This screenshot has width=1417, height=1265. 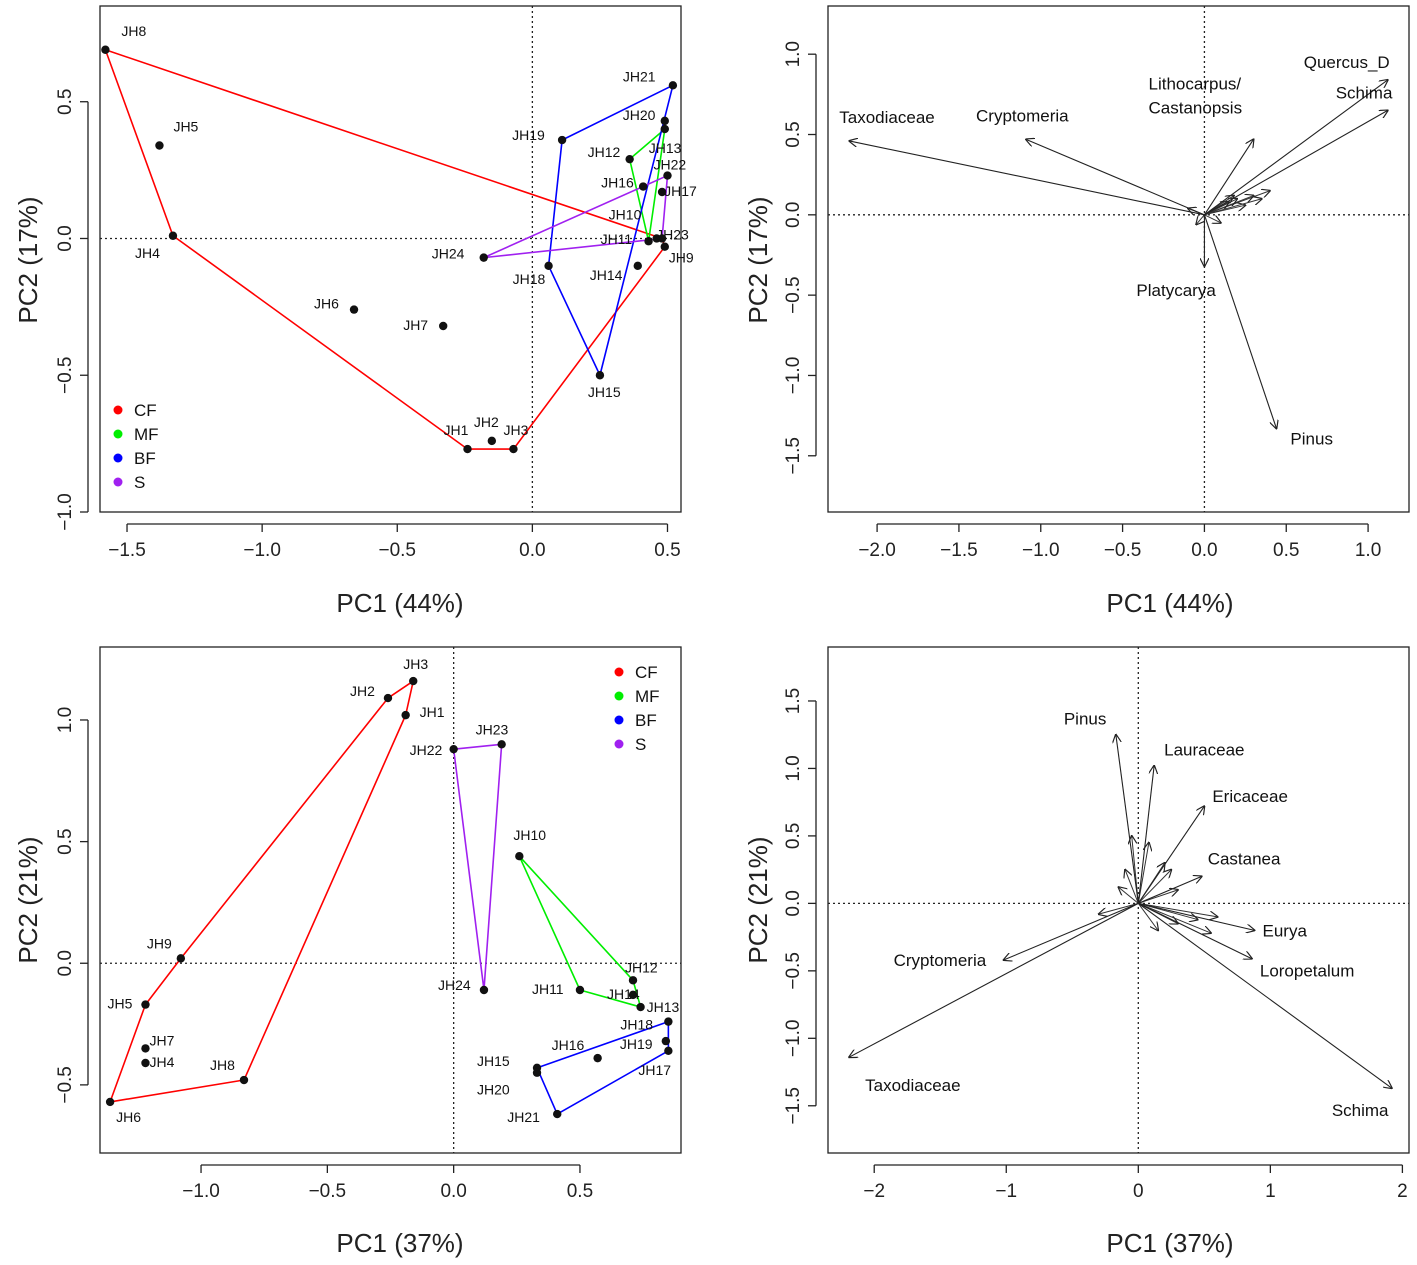 I want to click on data-point-jh6, so click(x=354, y=309).